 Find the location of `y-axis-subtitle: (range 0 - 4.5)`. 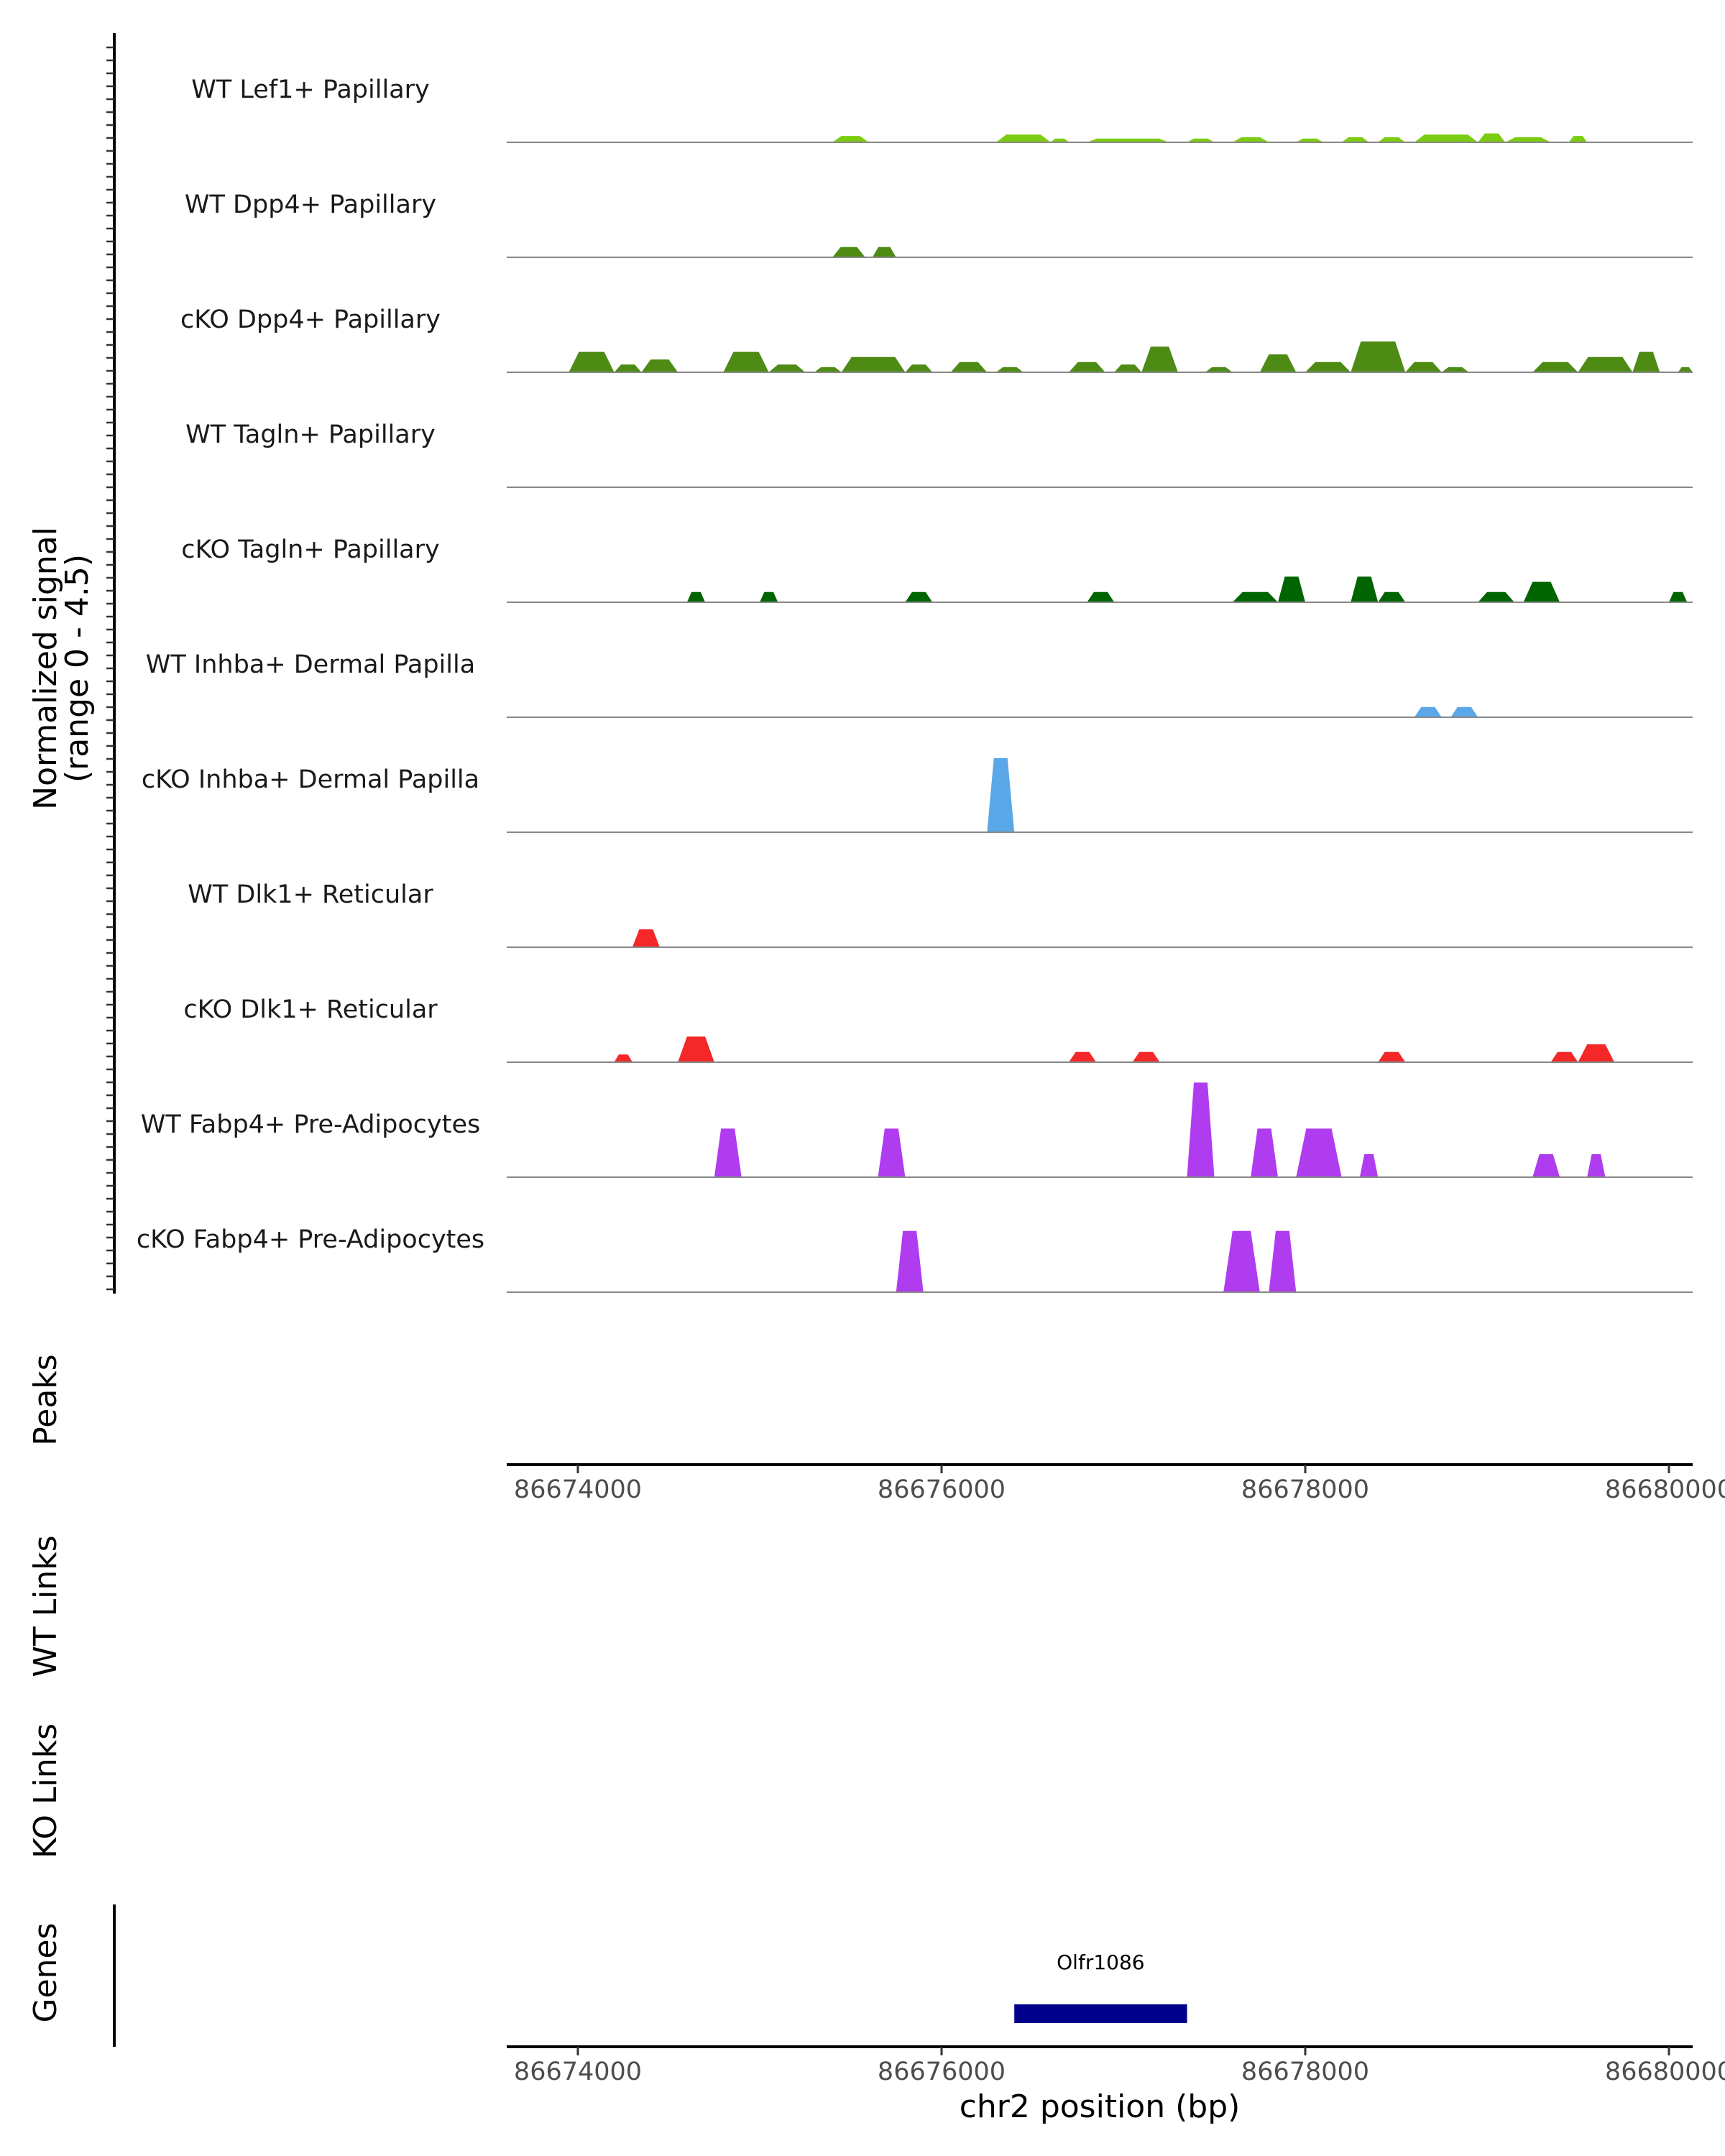

y-axis-subtitle: (range 0 - 4.5) is located at coordinates (77, 668).